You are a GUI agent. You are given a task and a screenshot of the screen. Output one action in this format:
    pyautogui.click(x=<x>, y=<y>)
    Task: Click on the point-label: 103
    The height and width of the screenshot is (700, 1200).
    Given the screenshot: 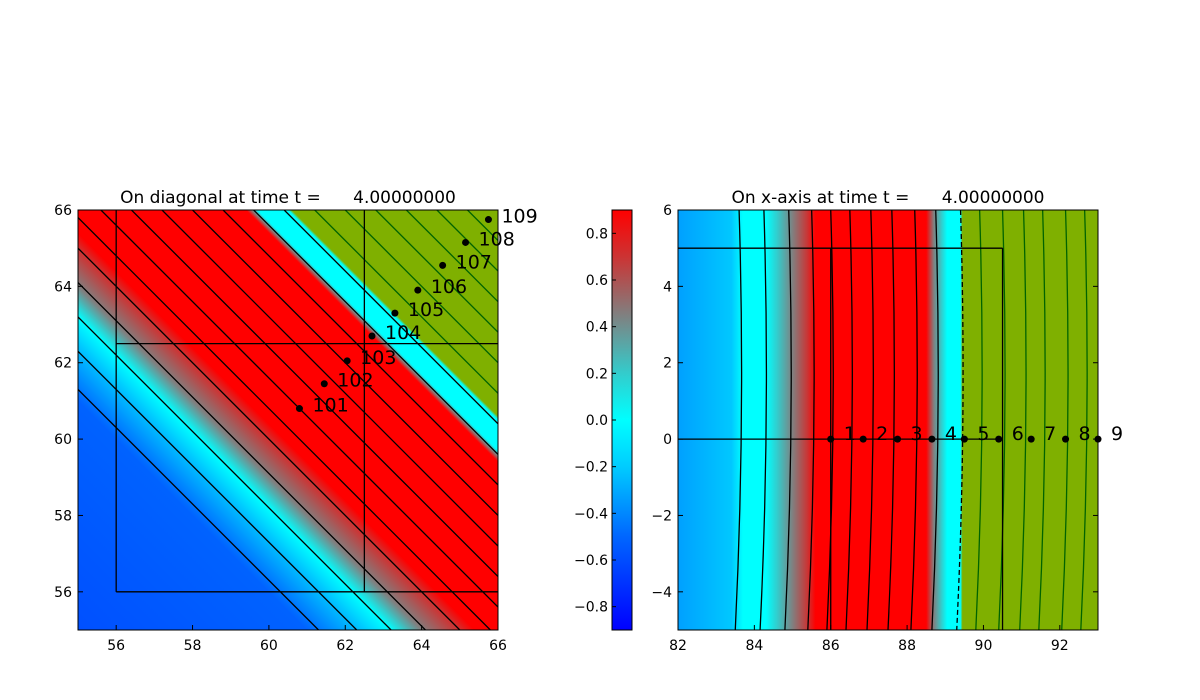 What is the action you would take?
    pyautogui.click(x=378, y=358)
    